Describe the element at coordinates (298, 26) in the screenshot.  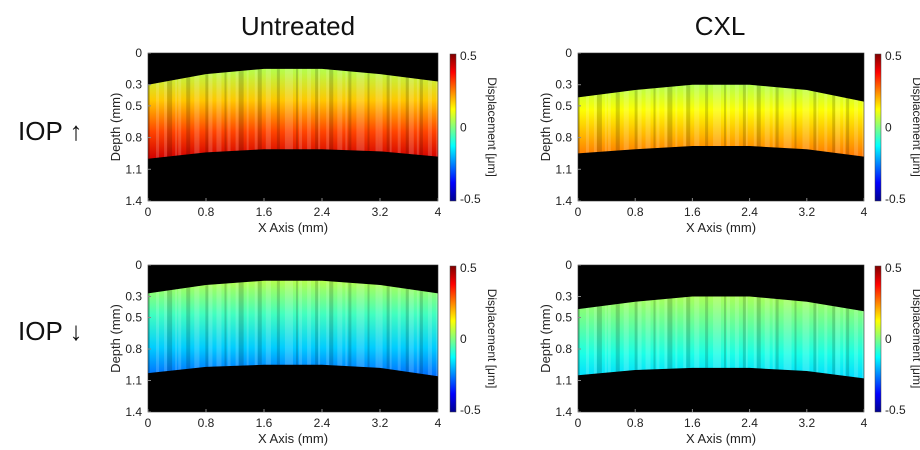
I see `column-title-untreated: Untreated` at that location.